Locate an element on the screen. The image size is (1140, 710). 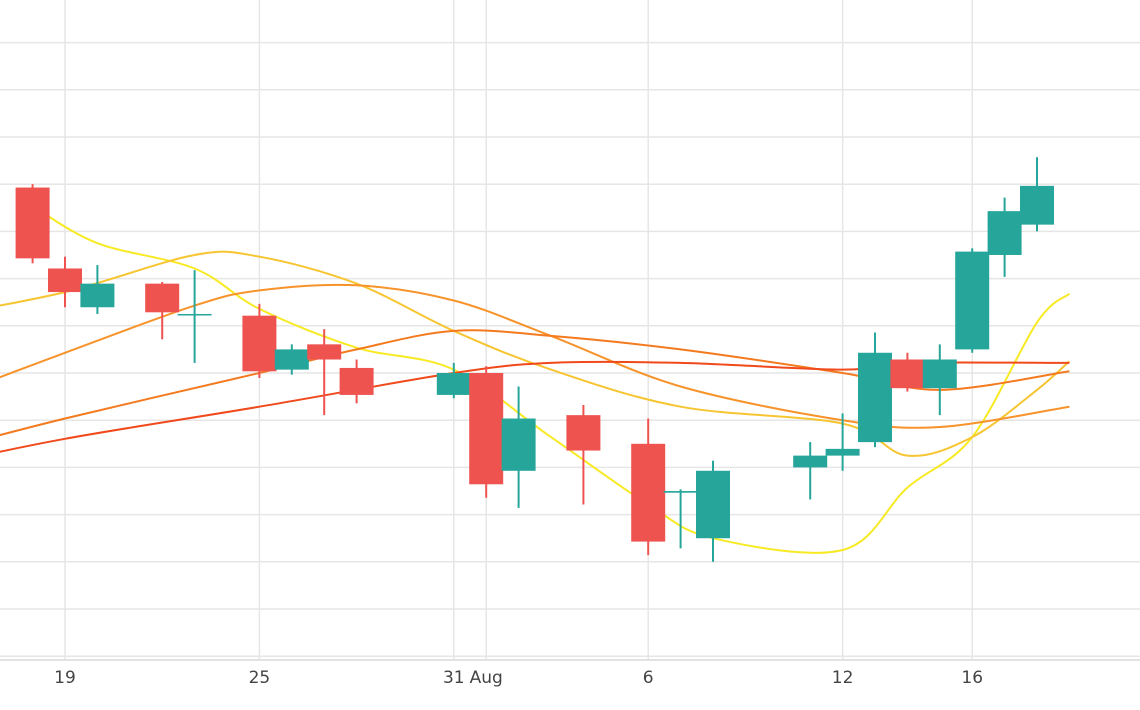
x-tick-label: 12 is located at coordinates (843, 678).